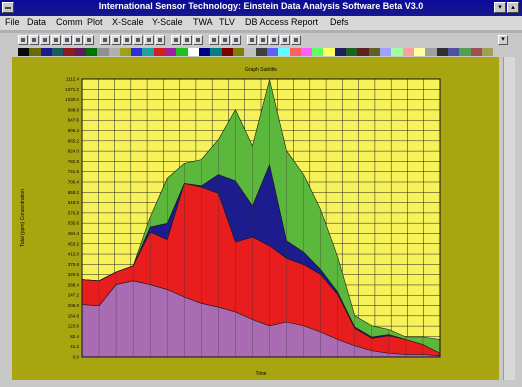 The height and width of the screenshot is (387, 522). Describe the element at coordinates (503, 40) in the screenshot. I see `child-window-menu-button: ▾` at that location.